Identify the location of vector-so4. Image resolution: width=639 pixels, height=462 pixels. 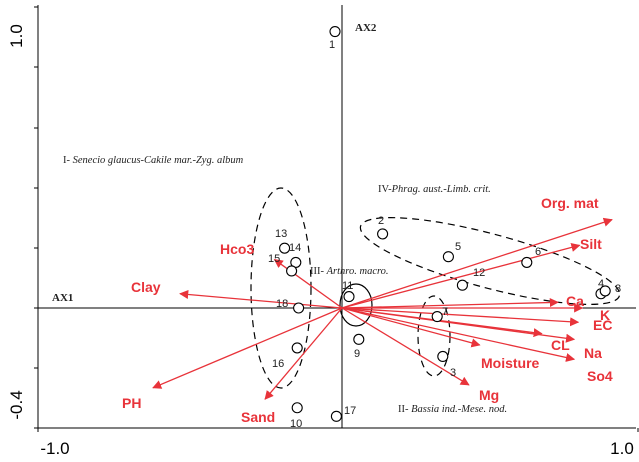
(458, 334).